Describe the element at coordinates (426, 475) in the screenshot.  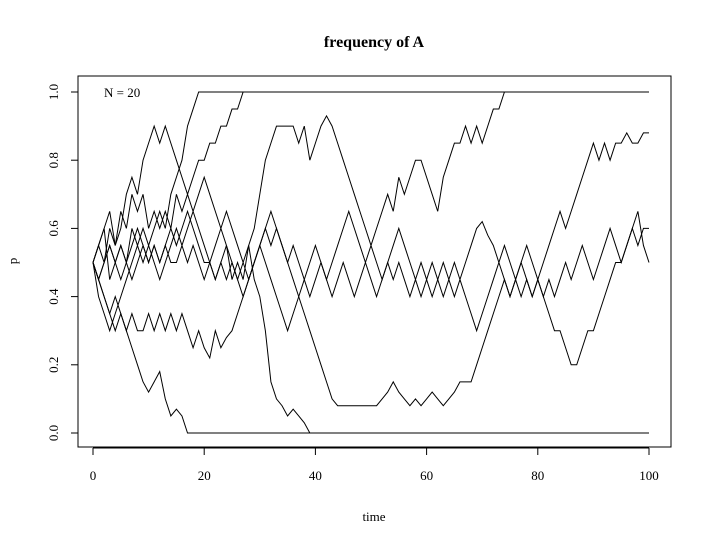
I see `x-tick-label: 60` at that location.